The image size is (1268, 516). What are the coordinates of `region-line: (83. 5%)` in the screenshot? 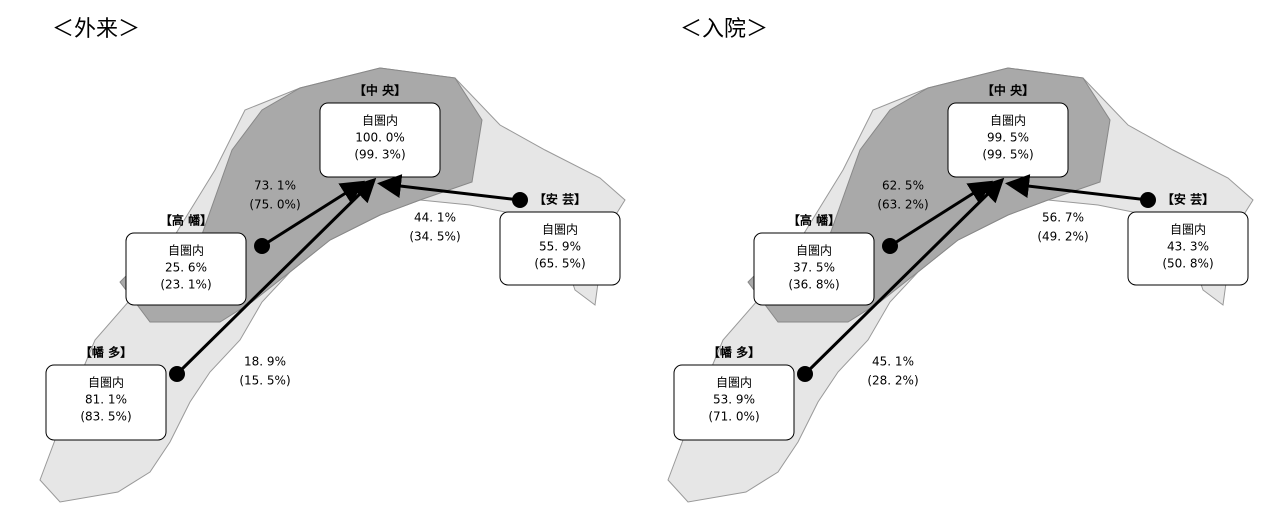 It's located at (105, 417).